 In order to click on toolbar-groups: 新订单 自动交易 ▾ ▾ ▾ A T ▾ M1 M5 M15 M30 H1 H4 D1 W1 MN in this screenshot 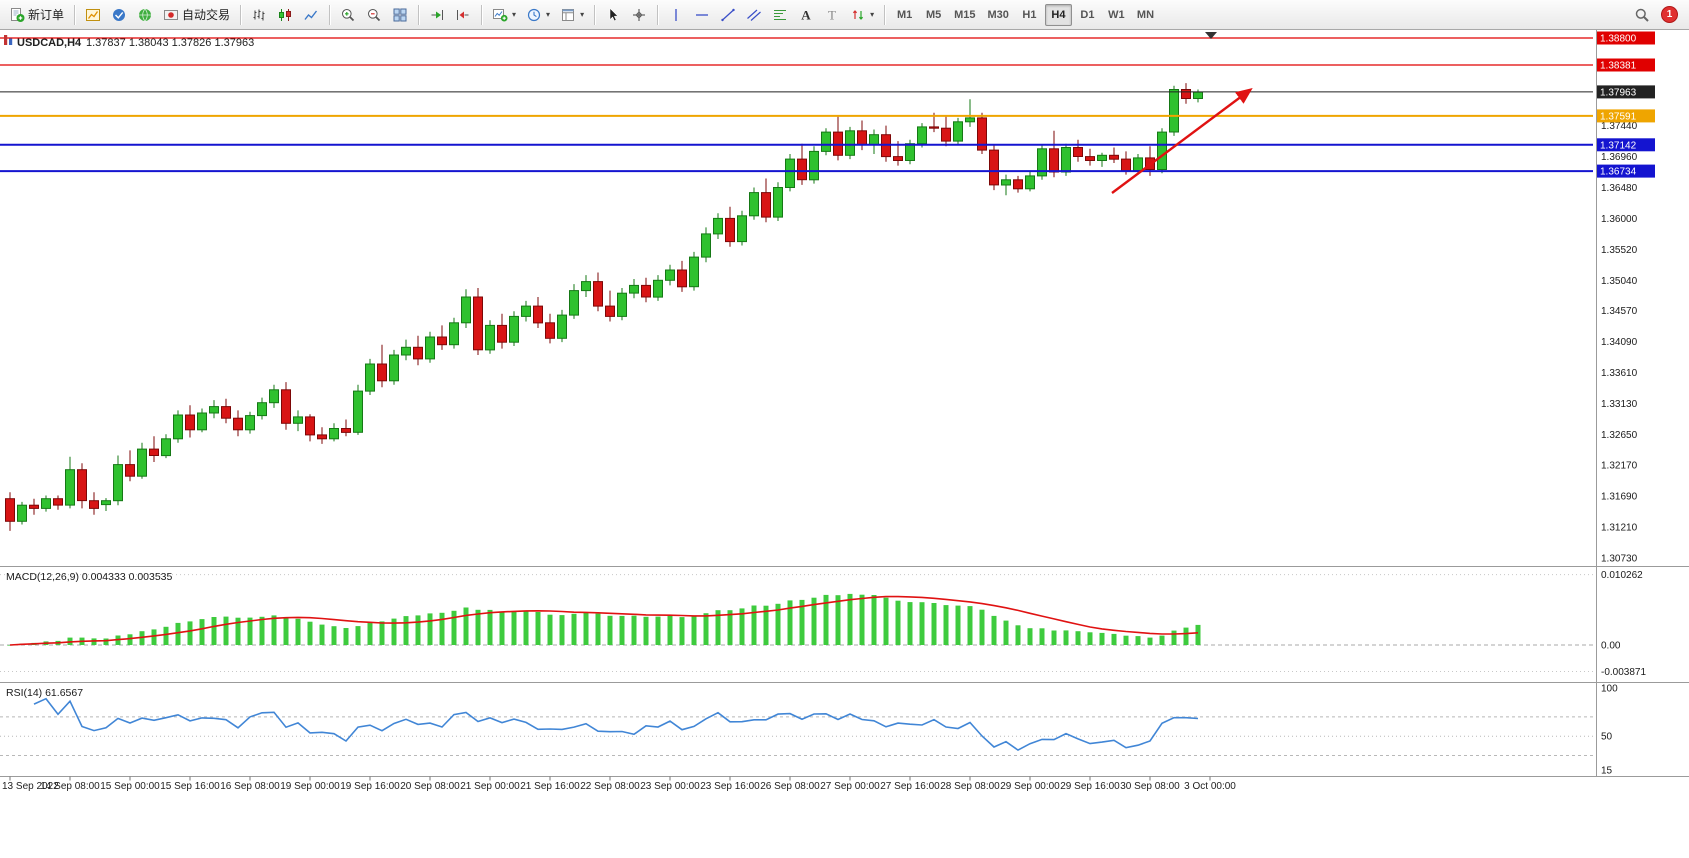, I will do `click(582, 15)`.